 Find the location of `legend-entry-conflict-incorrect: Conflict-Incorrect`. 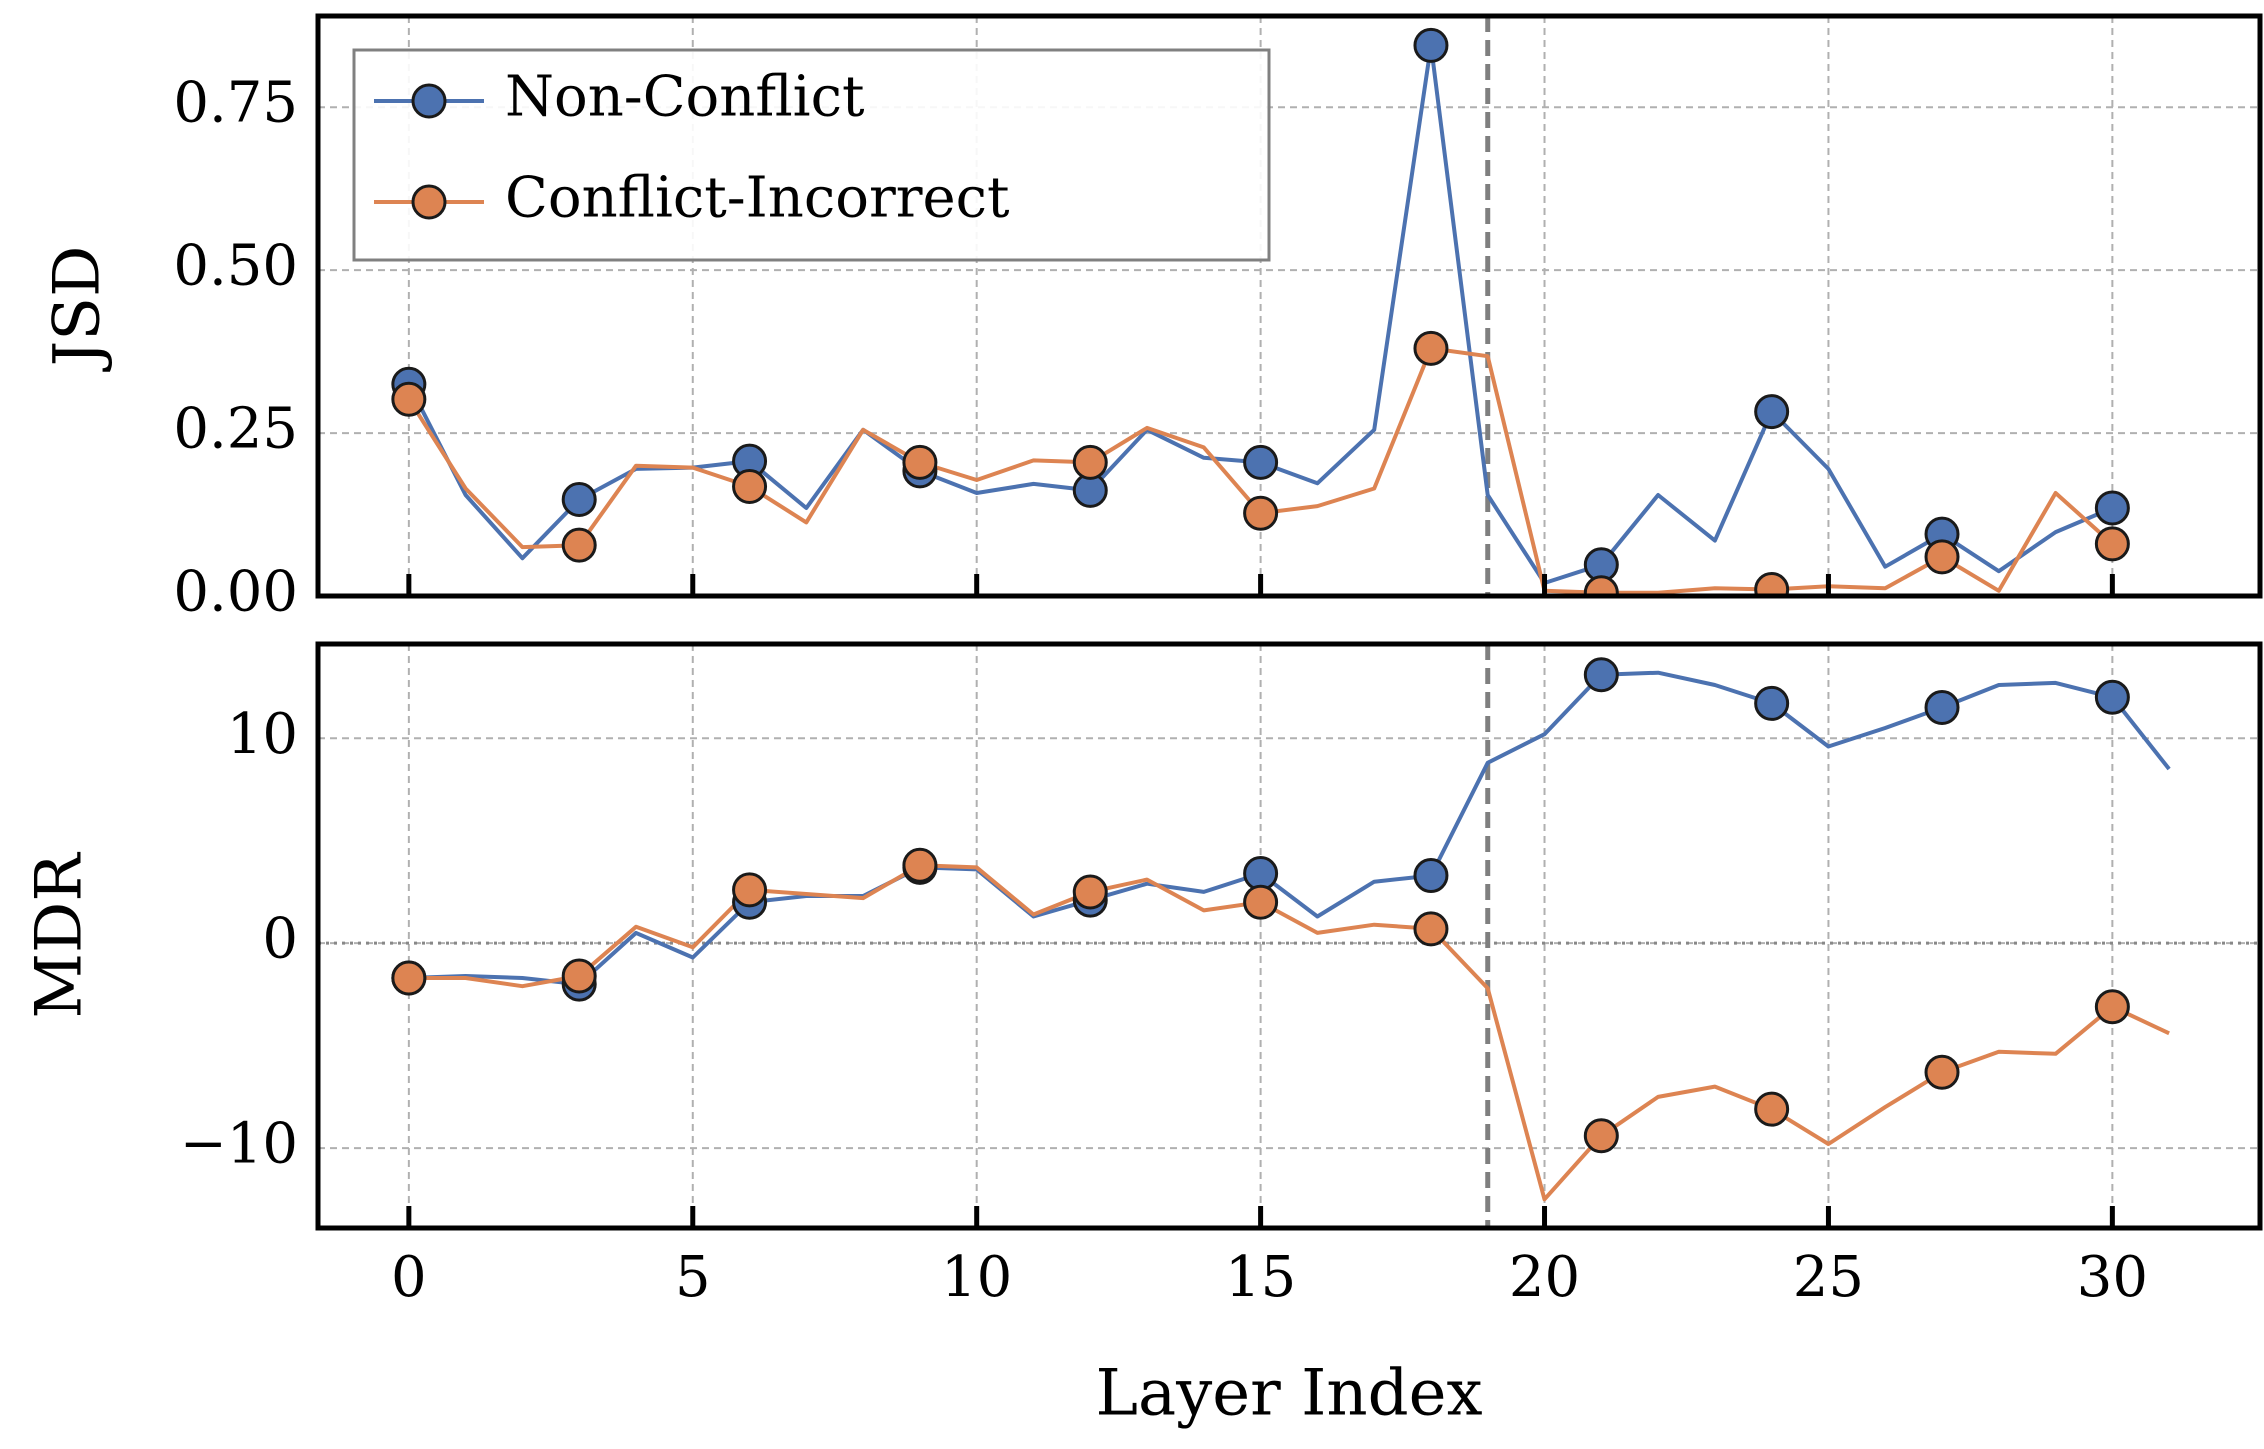

legend-entry-conflict-incorrect: Conflict-Incorrect is located at coordinates (692, 198).